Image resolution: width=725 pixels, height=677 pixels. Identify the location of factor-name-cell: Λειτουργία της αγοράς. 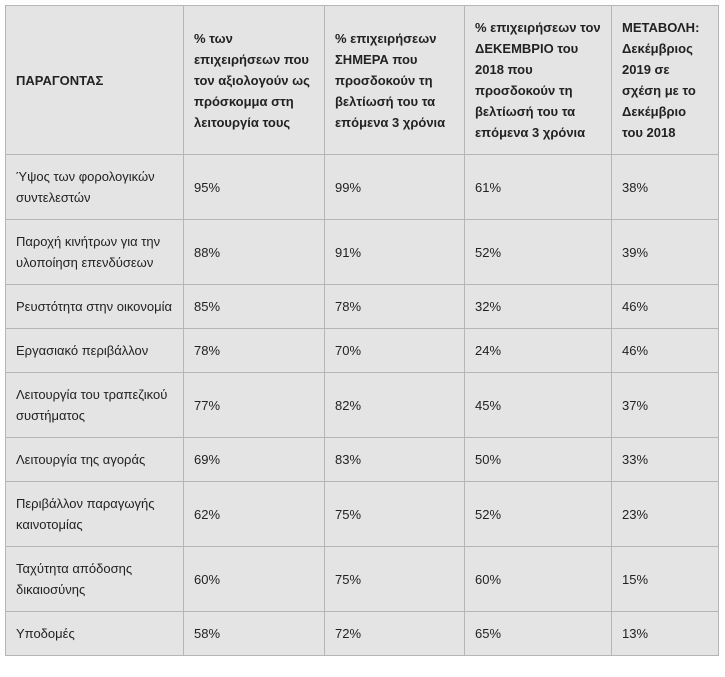
(94, 459).